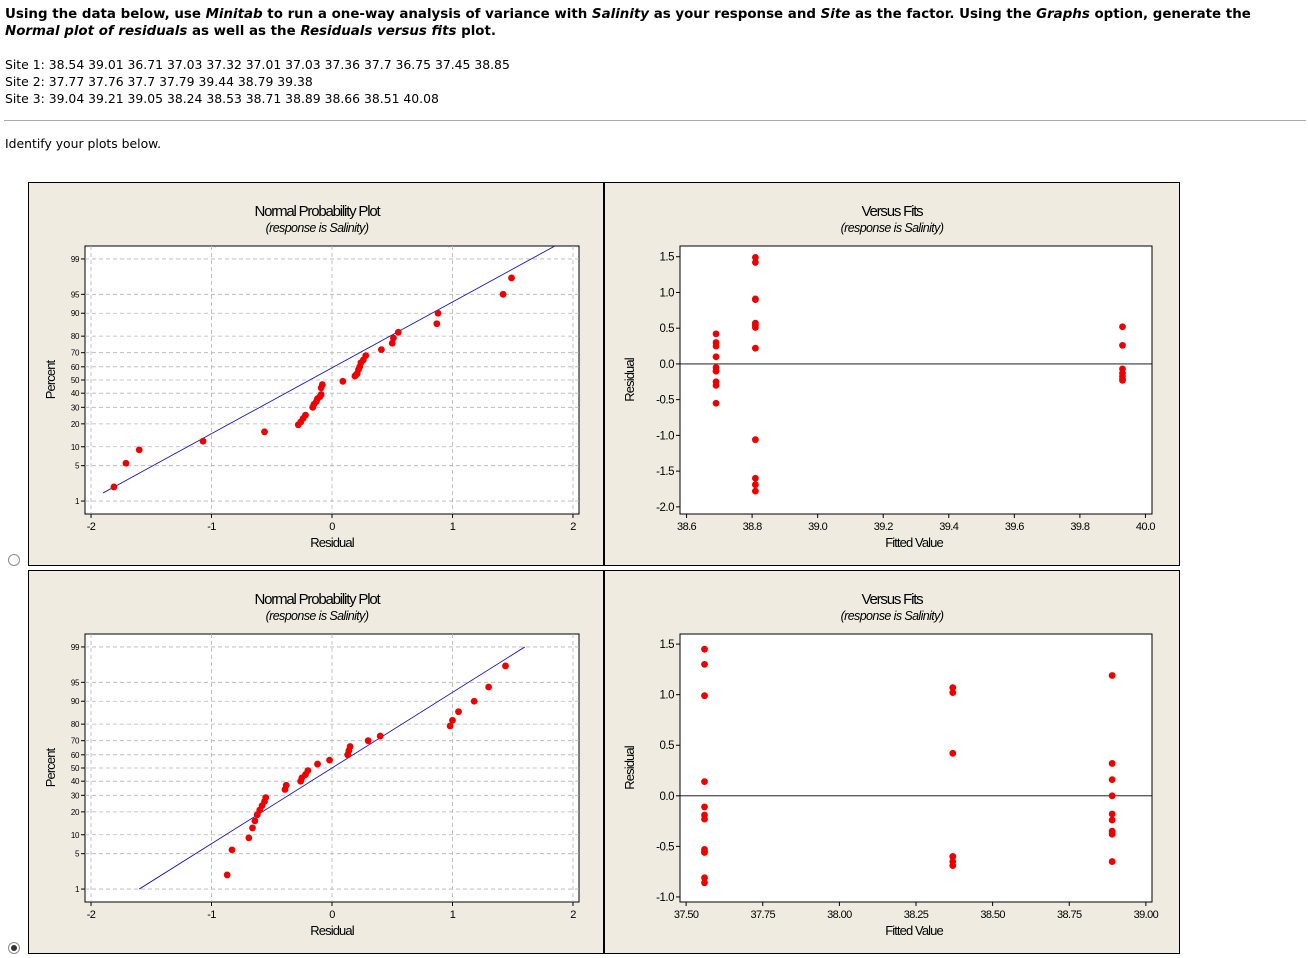 The height and width of the screenshot is (958, 1308). I want to click on x-axis-label: Fitted Value, so click(914, 930).